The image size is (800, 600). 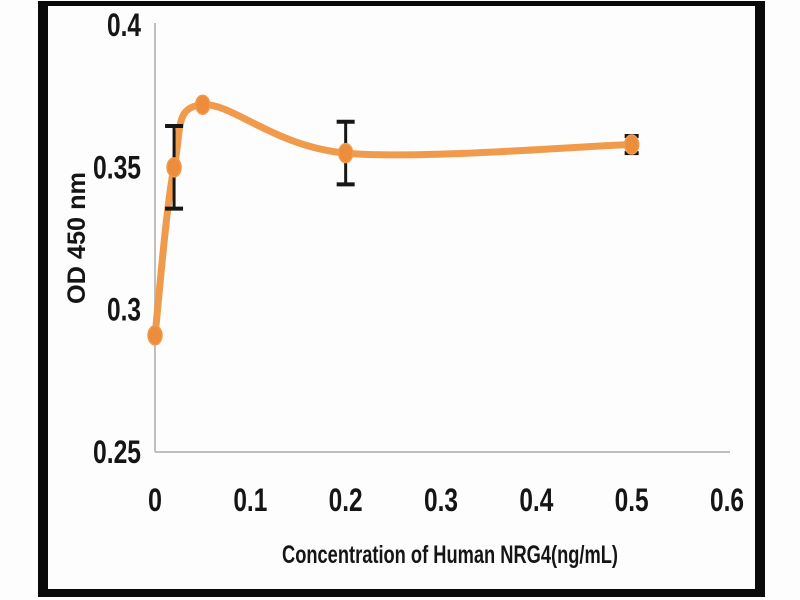 What do you see at coordinates (77, 238) in the screenshot?
I see `y-axis-title: OD 450 nm` at bounding box center [77, 238].